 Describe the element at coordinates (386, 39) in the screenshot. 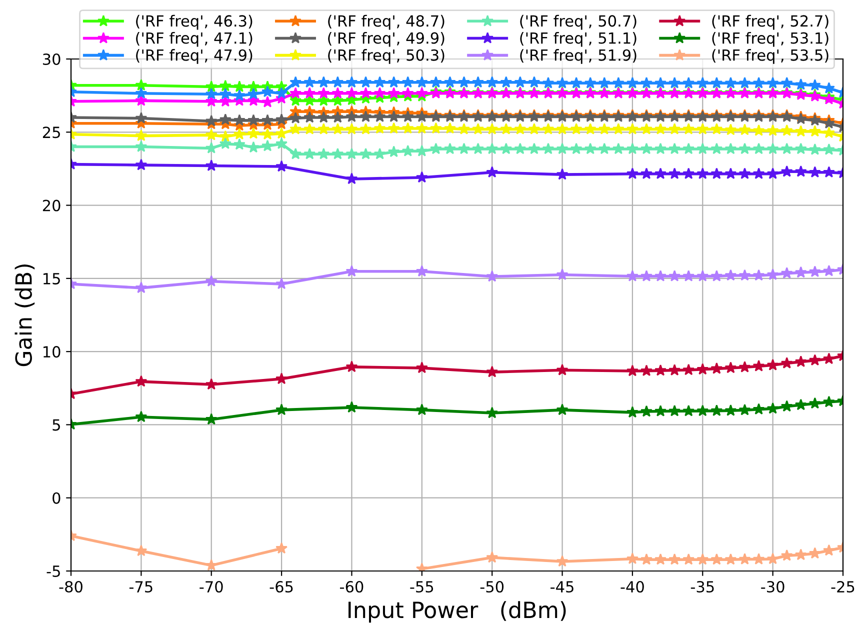

I see `legend-label: ('RF freq', 49.9)` at that location.